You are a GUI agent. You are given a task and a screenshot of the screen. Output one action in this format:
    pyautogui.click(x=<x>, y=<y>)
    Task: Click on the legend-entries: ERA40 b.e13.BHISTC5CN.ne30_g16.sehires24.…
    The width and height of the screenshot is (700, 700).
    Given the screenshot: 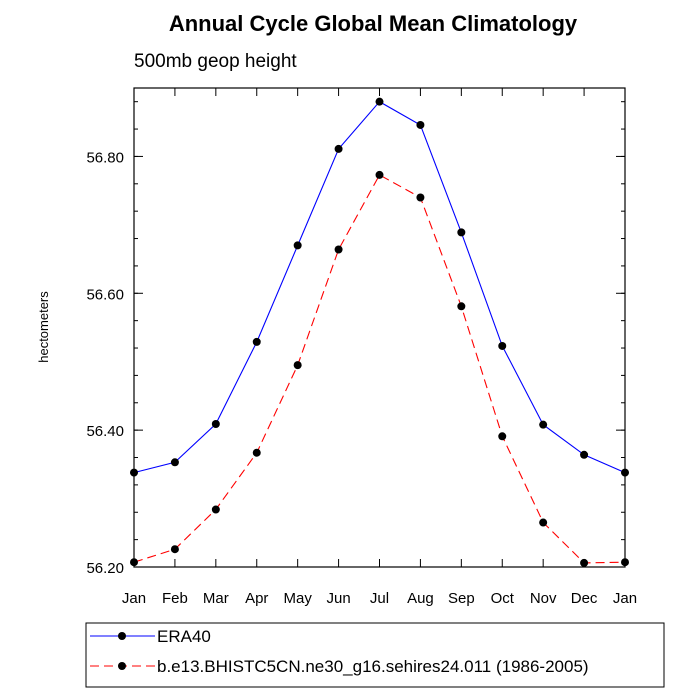 What is the action you would take?
    pyautogui.click(x=339, y=651)
    